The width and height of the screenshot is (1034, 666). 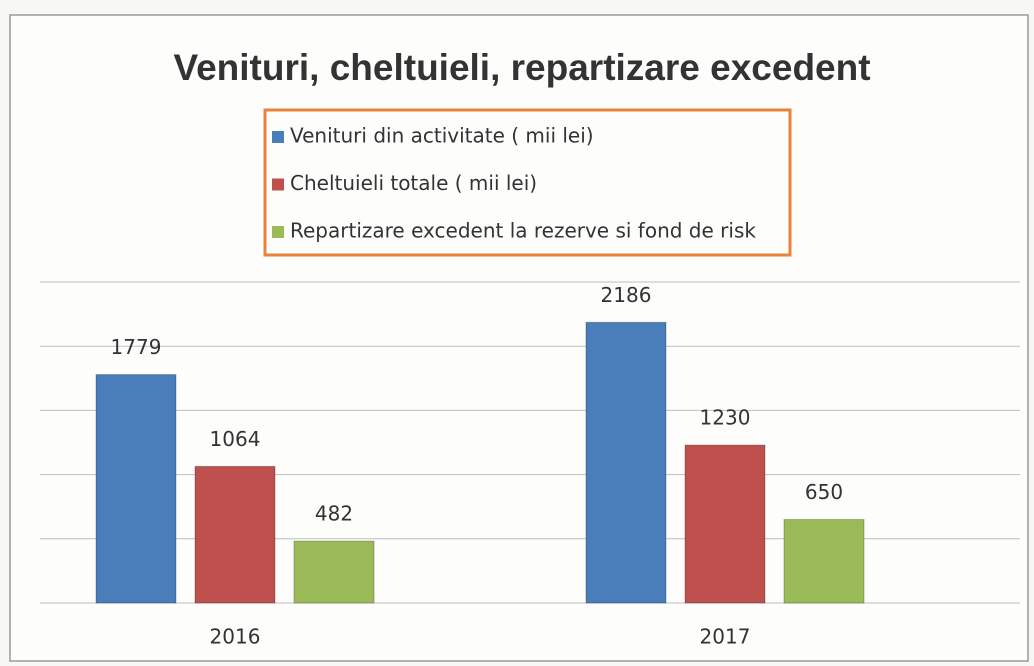 What do you see at coordinates (442, 136) in the screenshot?
I see `legend-label: Venituri din activitate ( mii lei)` at bounding box center [442, 136].